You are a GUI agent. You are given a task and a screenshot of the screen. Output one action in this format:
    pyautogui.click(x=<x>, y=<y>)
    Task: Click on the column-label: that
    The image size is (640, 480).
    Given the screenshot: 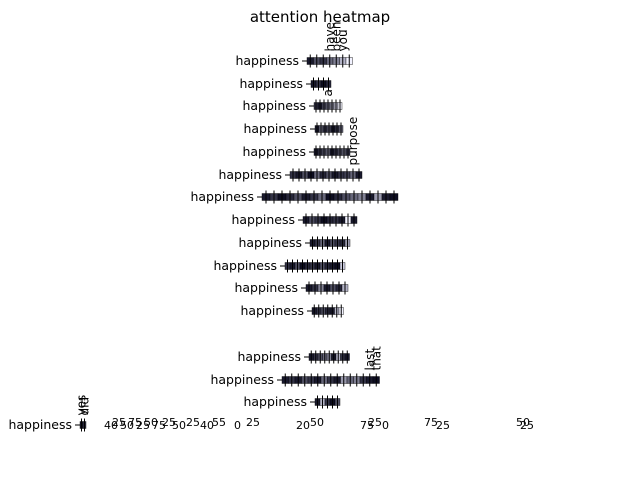 What is the action you would take?
    pyautogui.click(x=376, y=358)
    